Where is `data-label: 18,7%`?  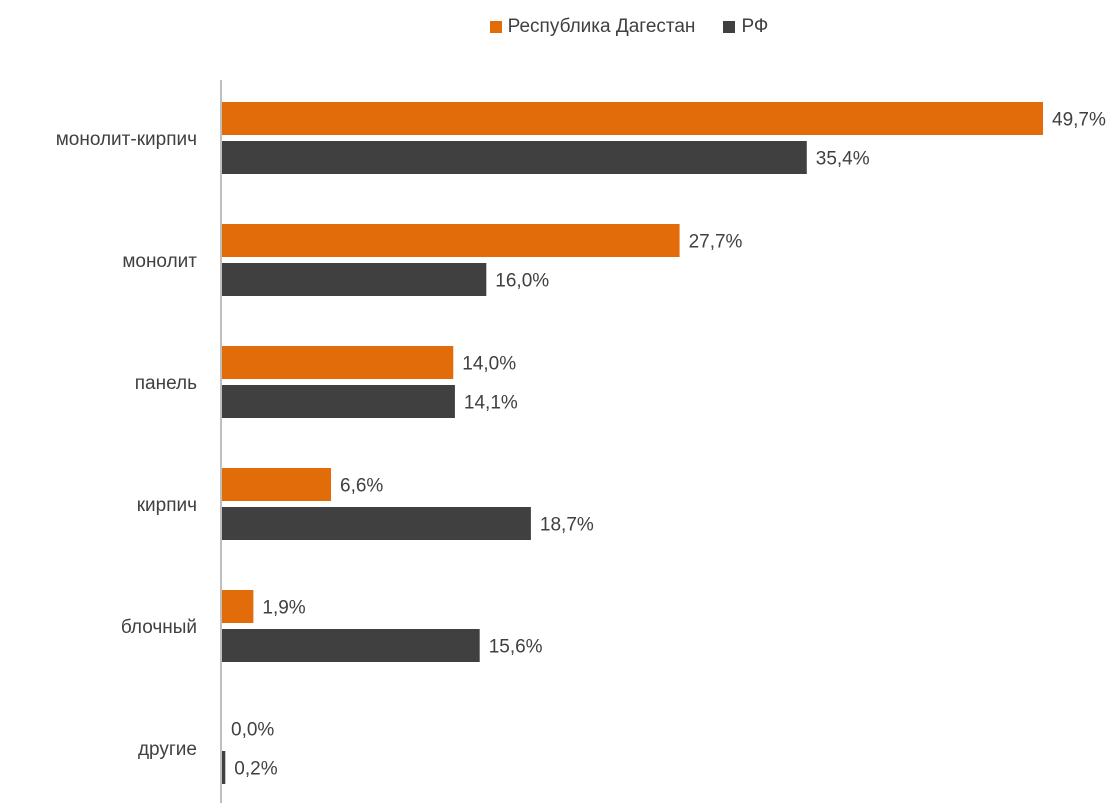 data-label: 18,7% is located at coordinates (567, 525).